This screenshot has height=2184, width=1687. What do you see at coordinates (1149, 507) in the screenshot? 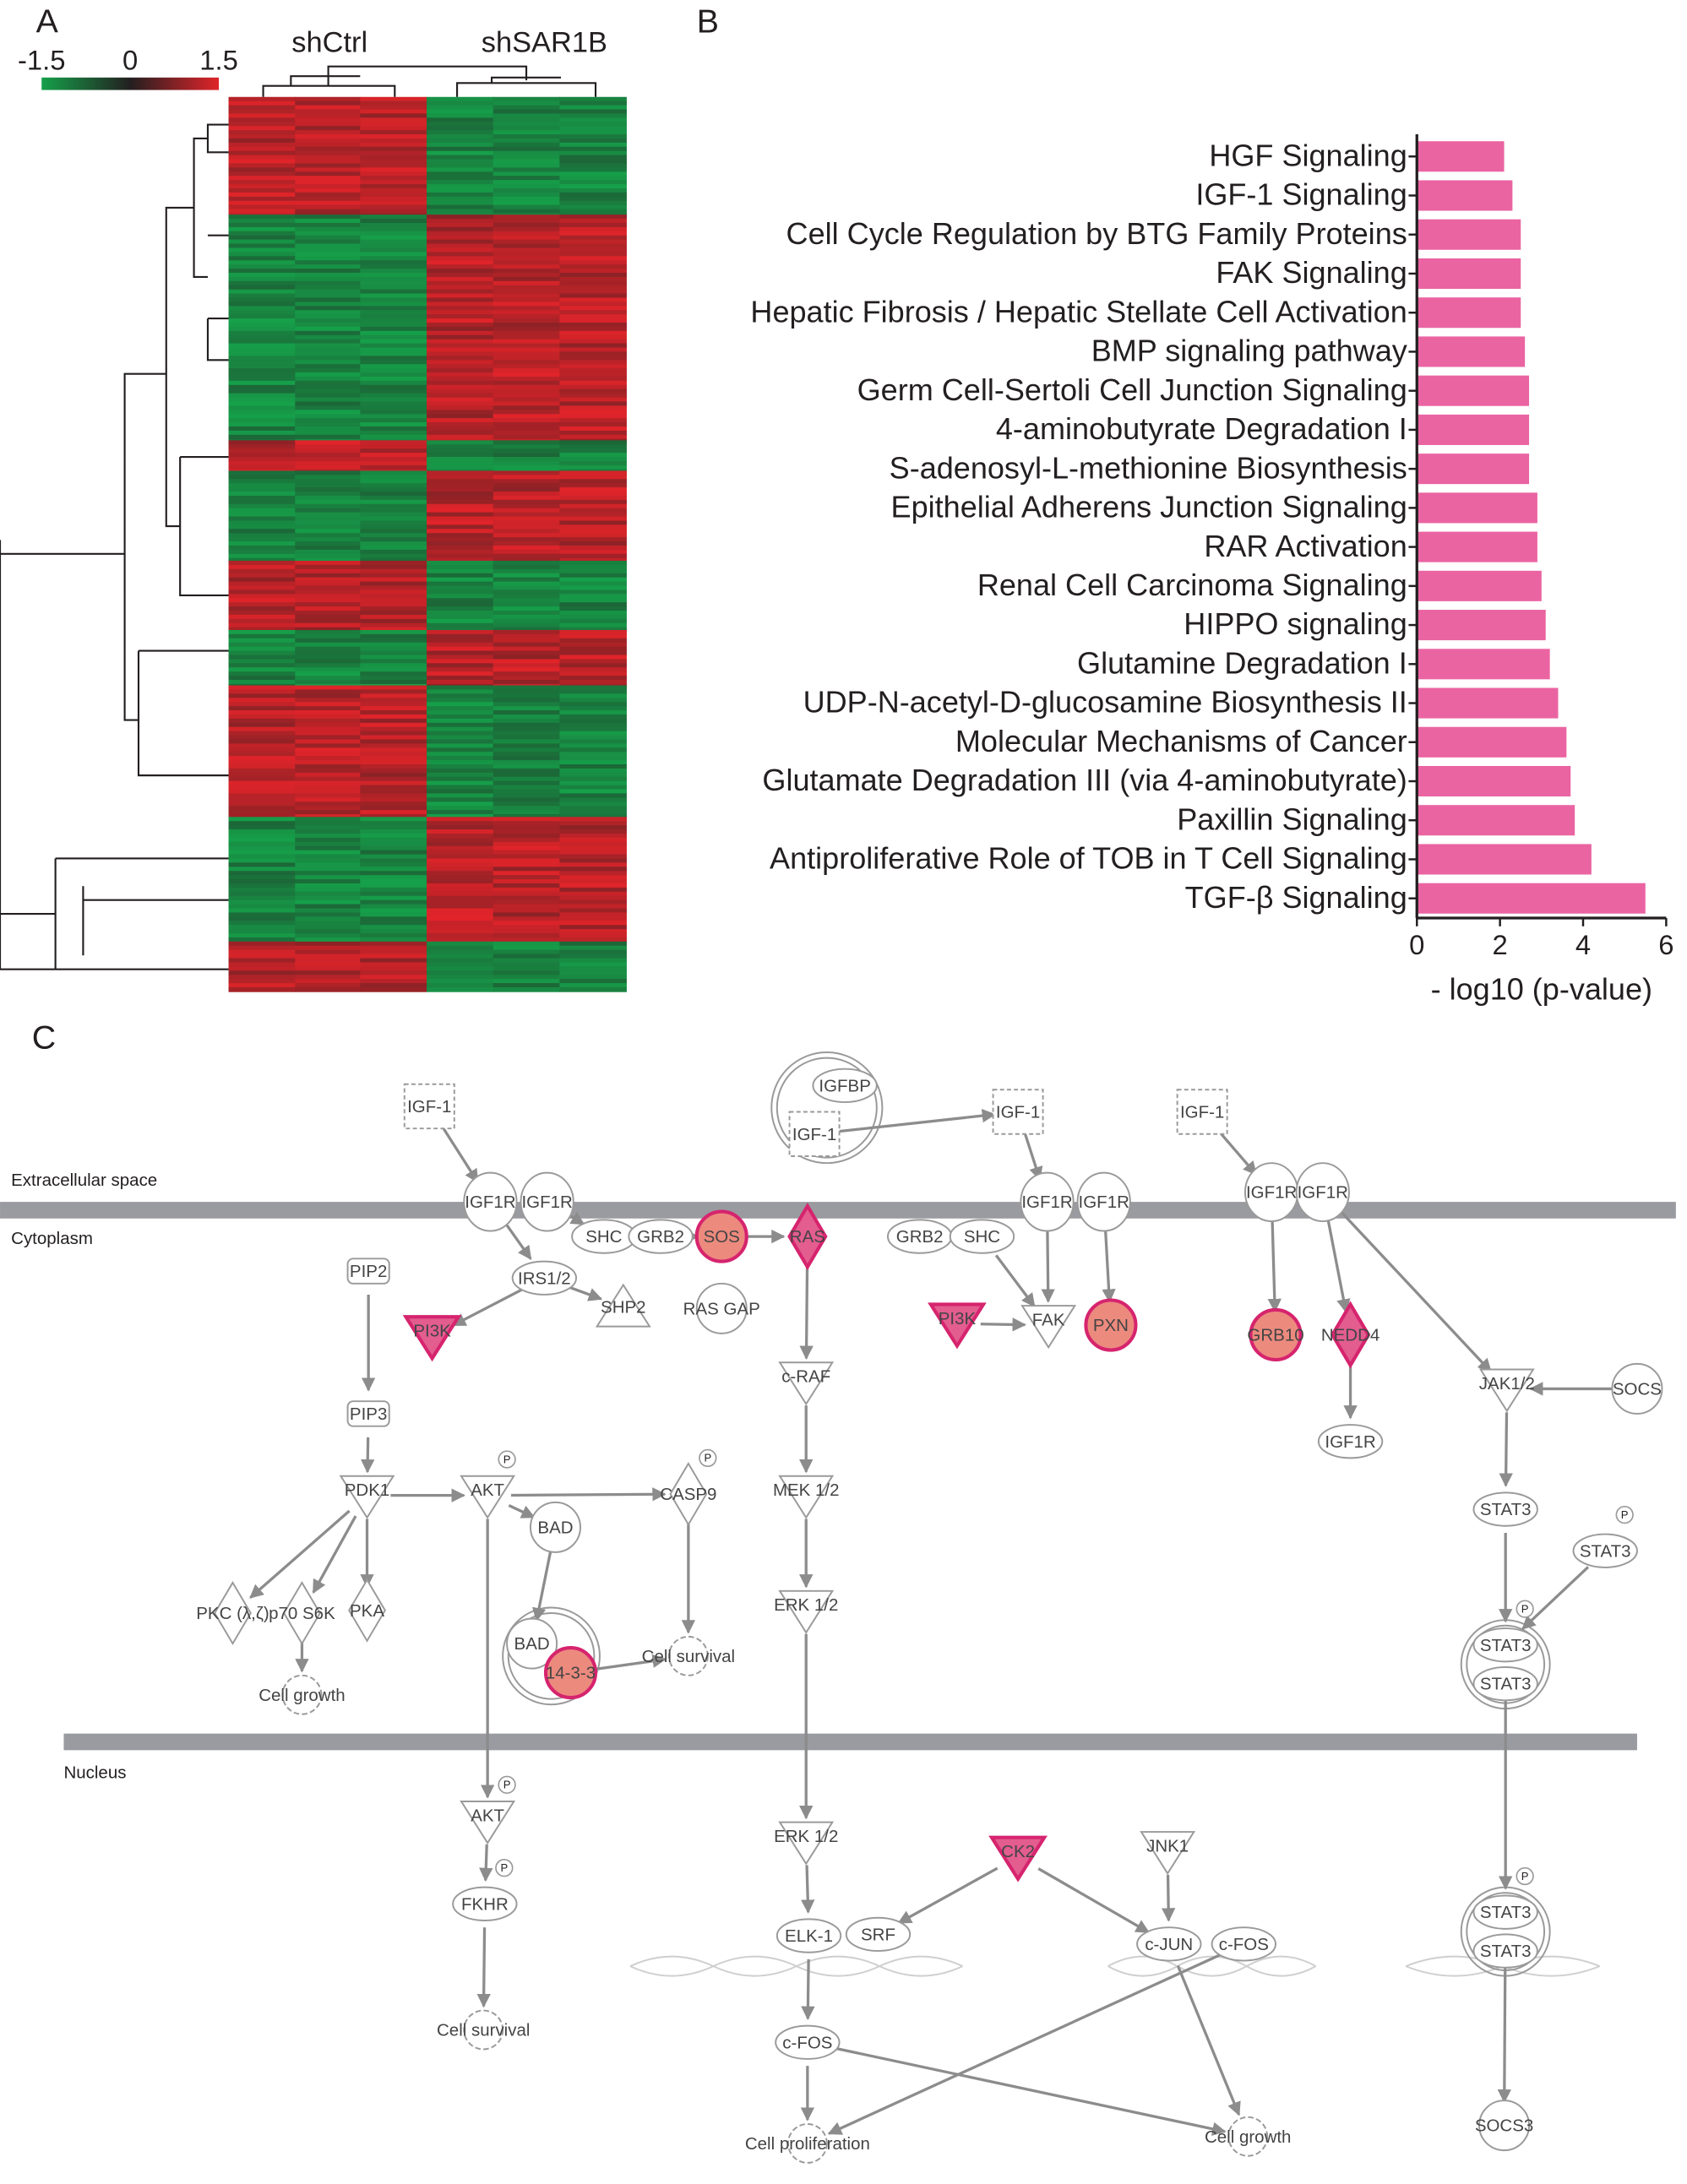
I see `y-tick-label: Epithelial Adherens Junction Signaling` at bounding box center [1149, 507].